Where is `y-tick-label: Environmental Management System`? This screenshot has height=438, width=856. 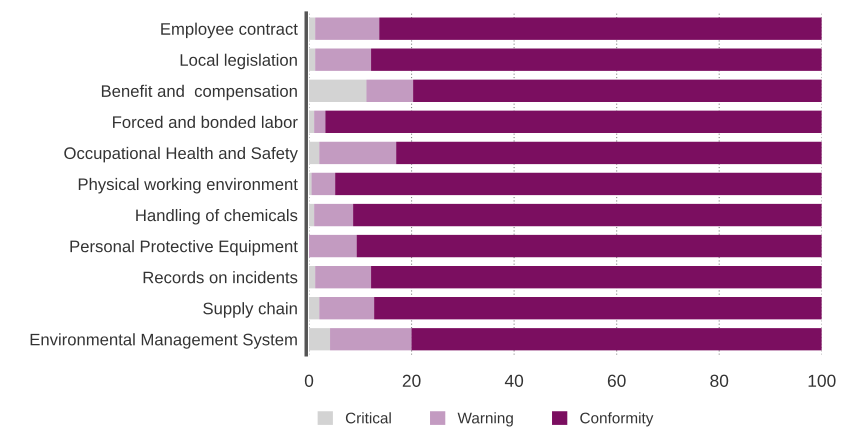
y-tick-label: Environmental Management System is located at coordinates (163, 341).